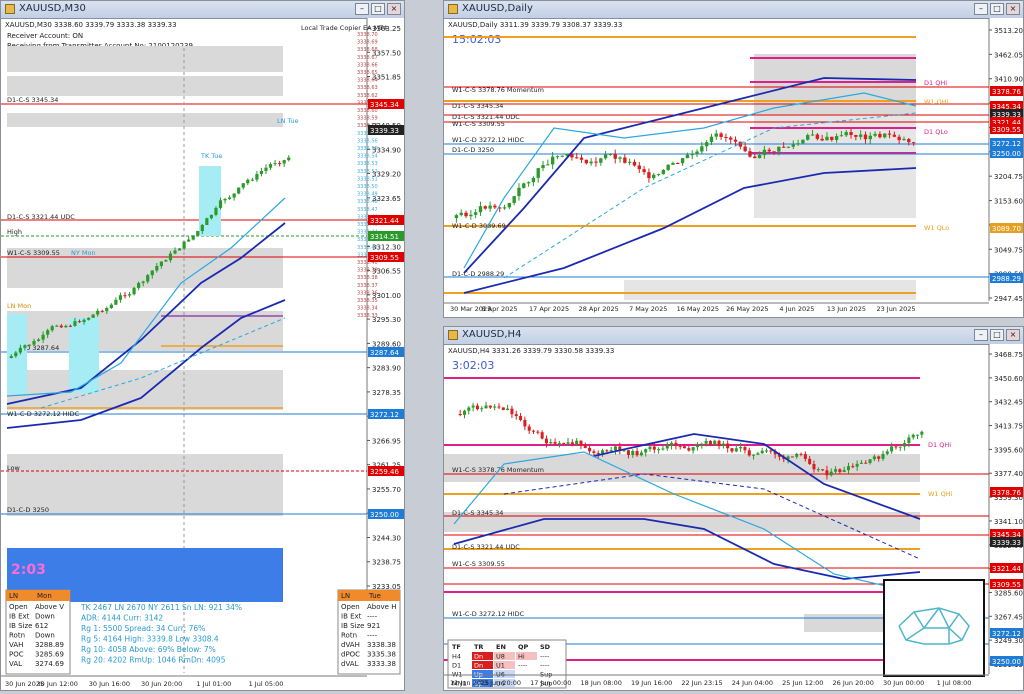 This screenshot has width=1024, height=694. I want to click on h4-level-label: D1 QHi, so click(939, 445).